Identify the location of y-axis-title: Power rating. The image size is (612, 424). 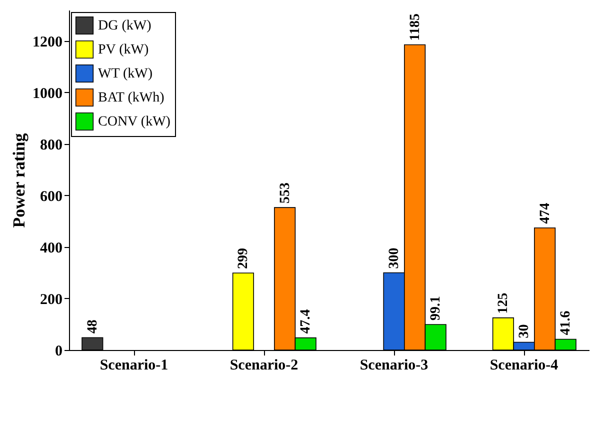
(19, 180).